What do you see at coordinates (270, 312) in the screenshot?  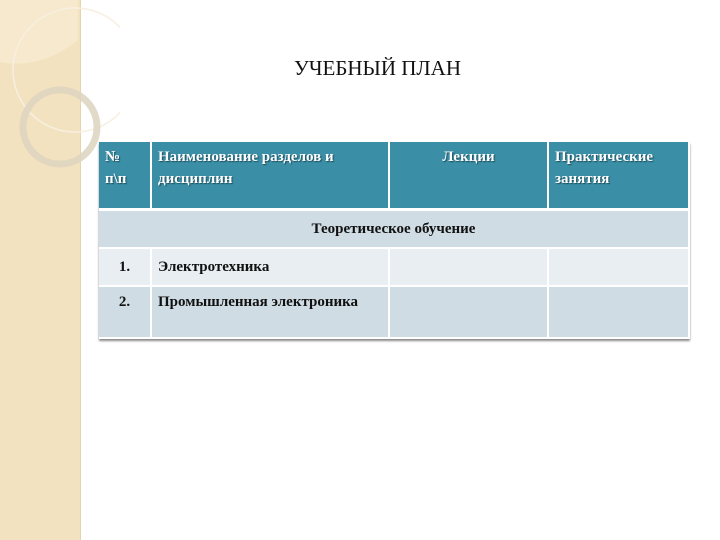 I see `row-name: Промышленная электроника` at bounding box center [270, 312].